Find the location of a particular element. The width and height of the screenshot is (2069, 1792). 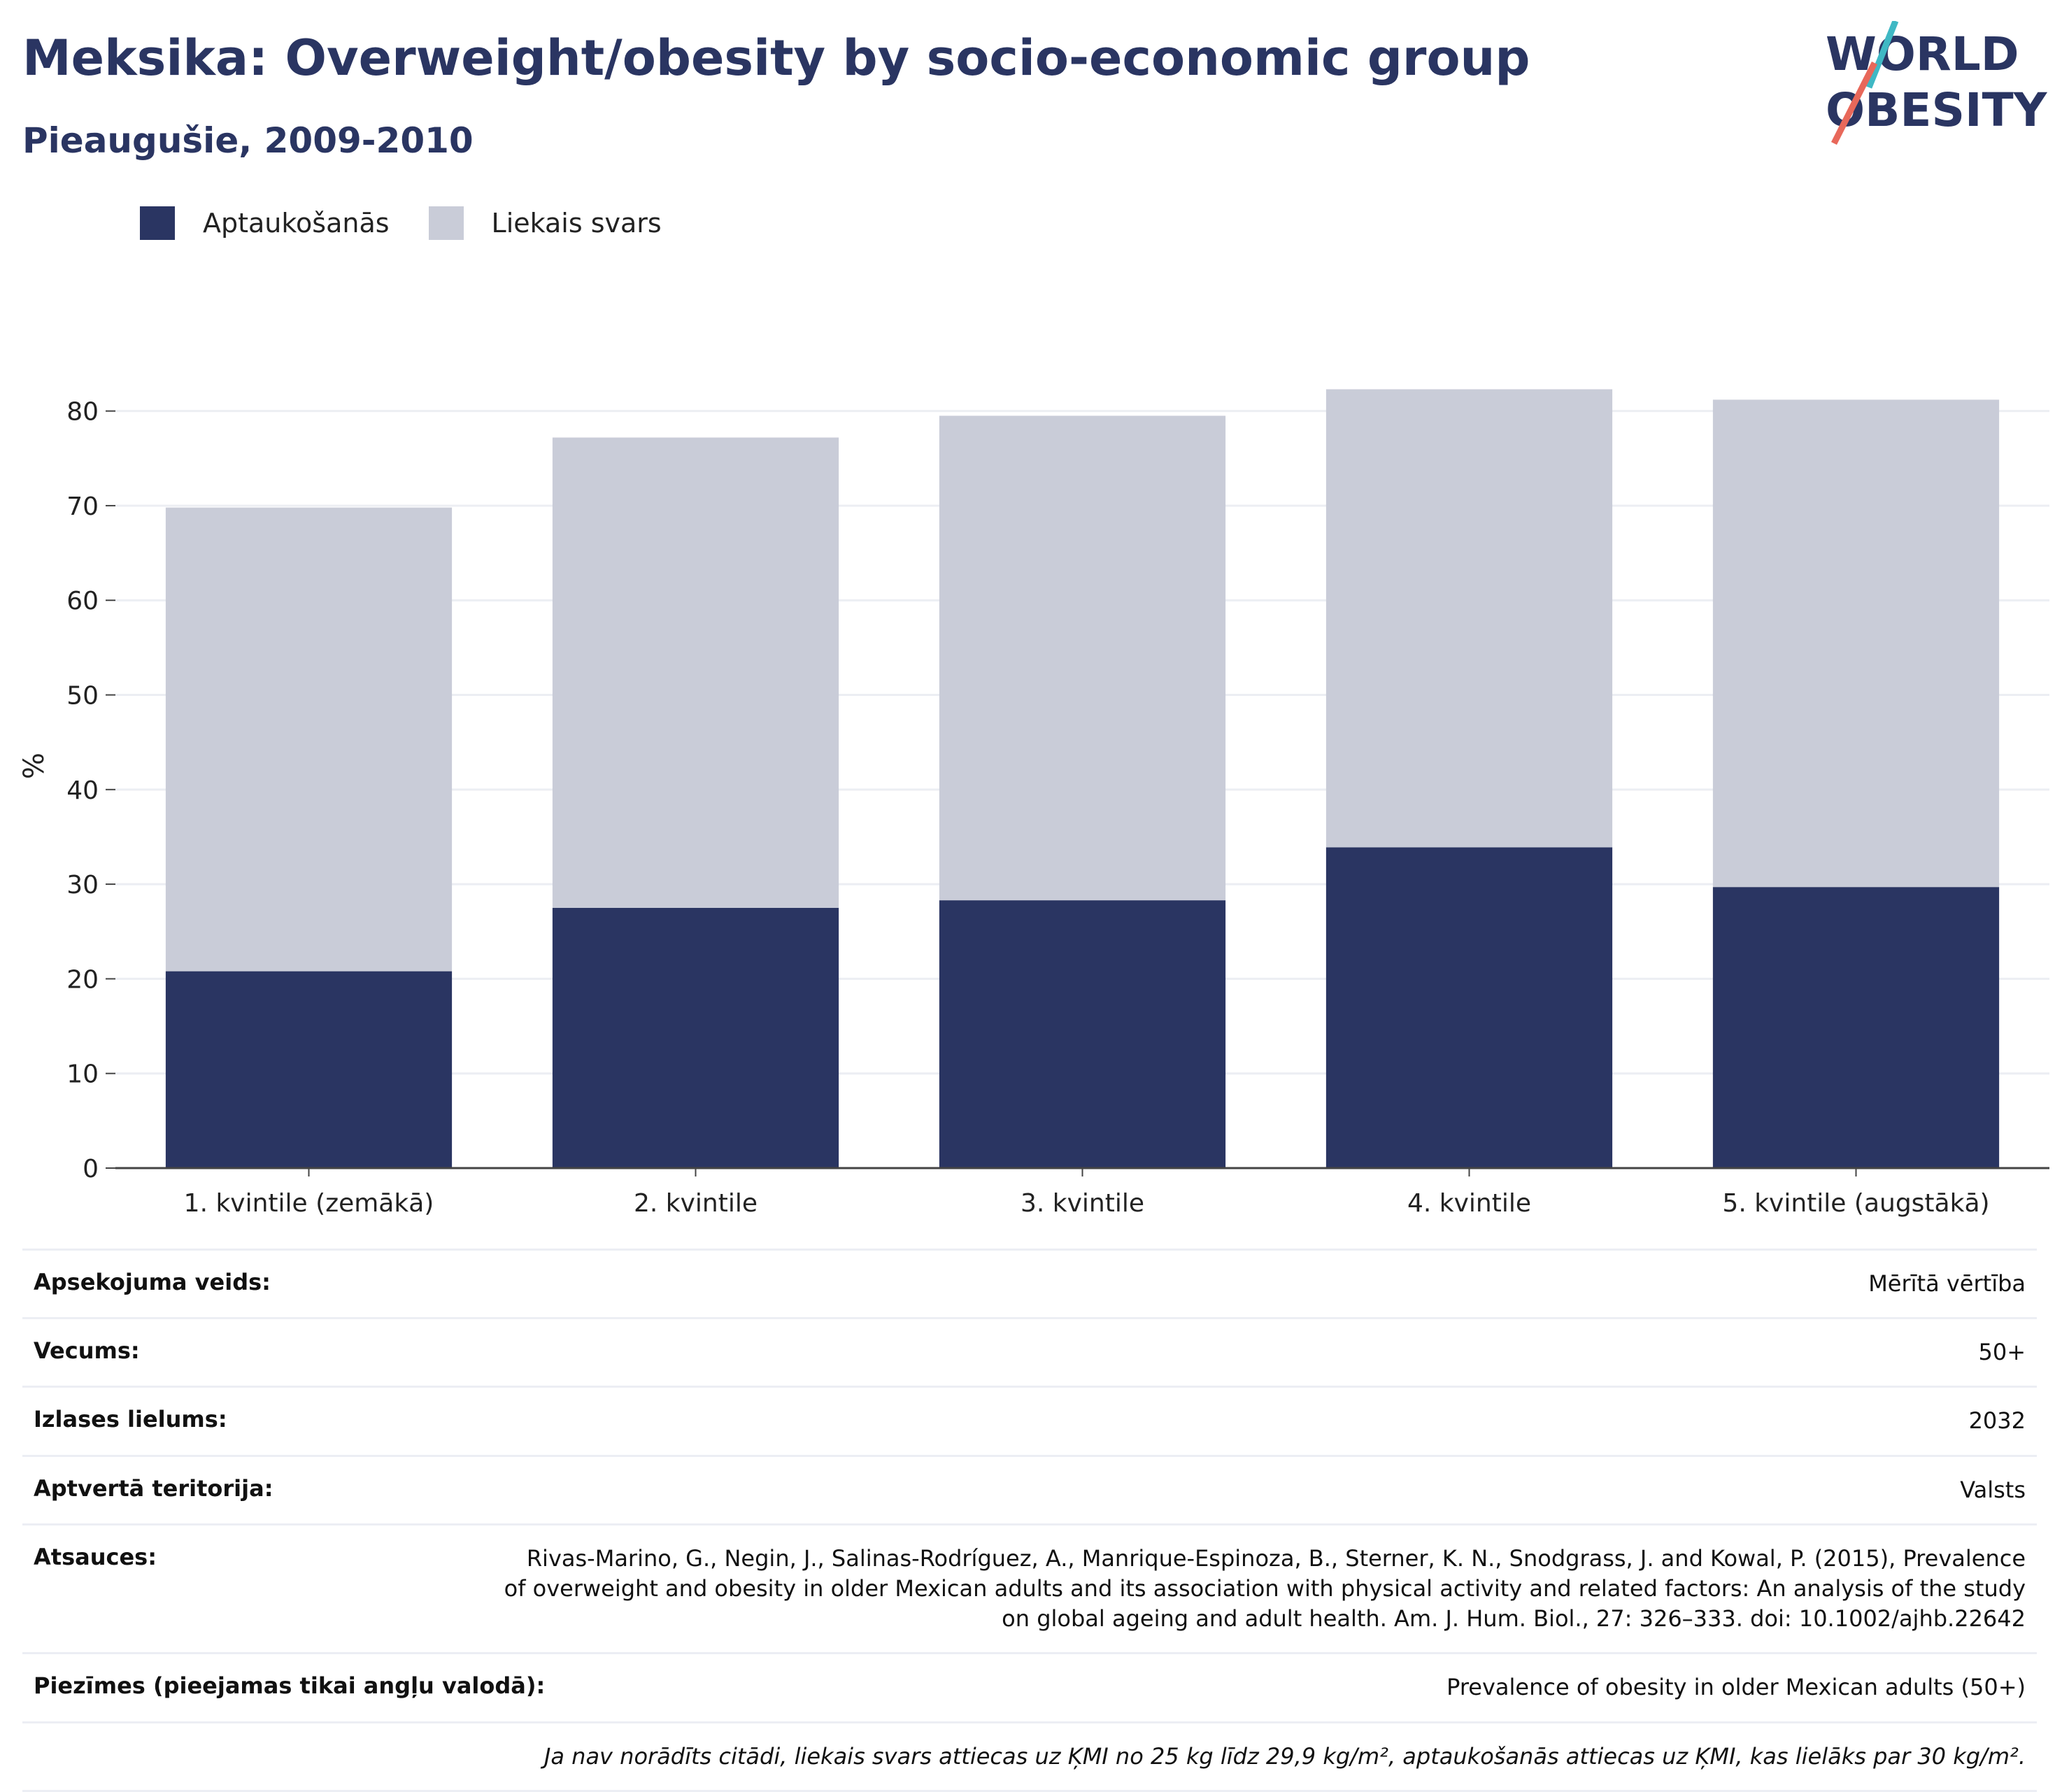

y-axis-ticks: 0 10 20 30 40 50 60 70 80 is located at coordinates (90, 790).